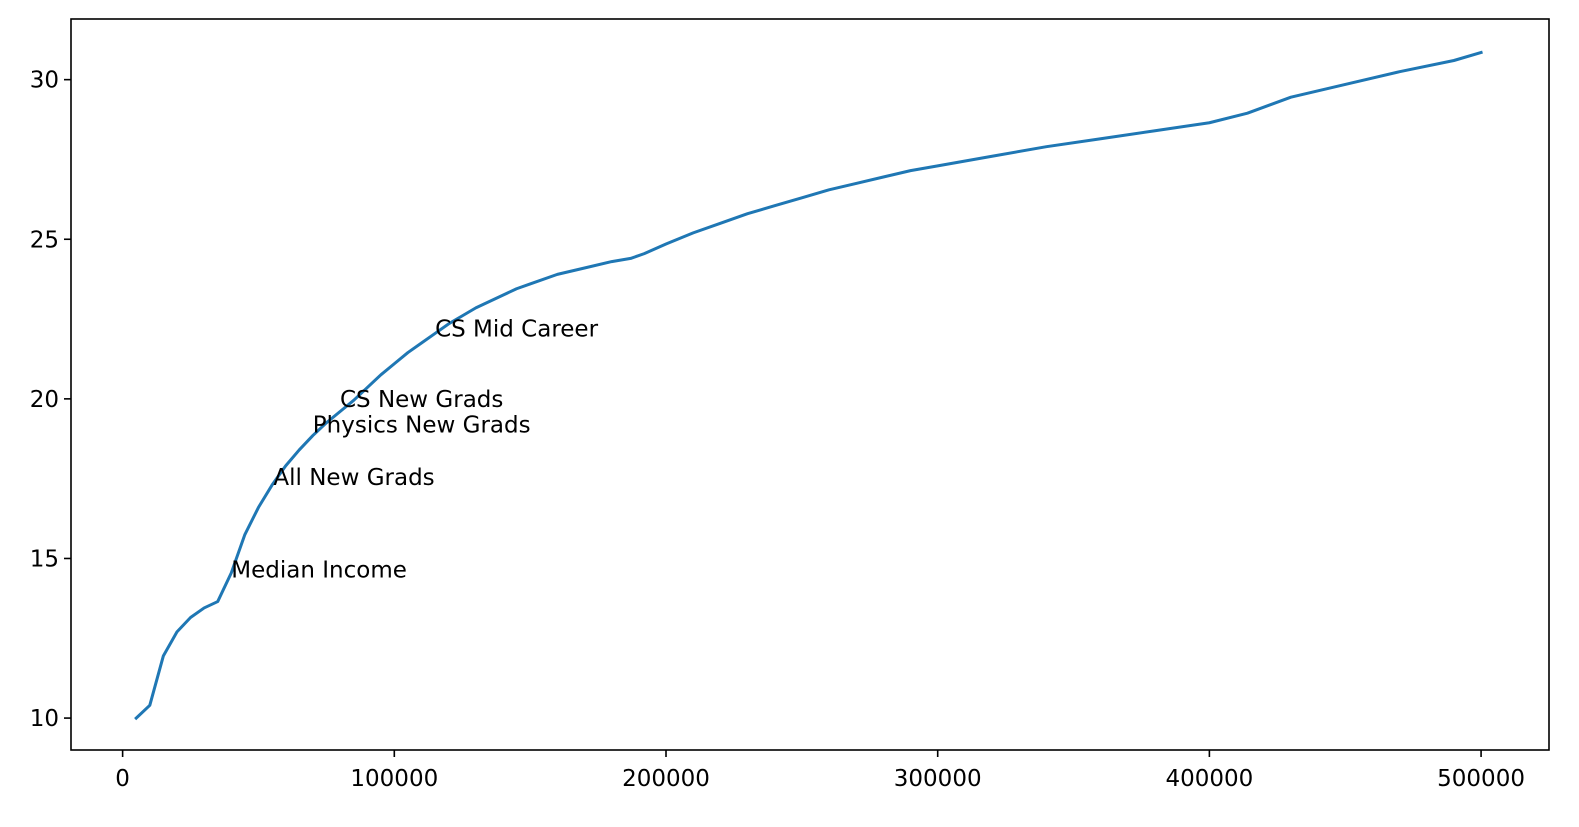  What do you see at coordinates (394, 779) in the screenshot?
I see `x-tick-label: 100000` at bounding box center [394, 779].